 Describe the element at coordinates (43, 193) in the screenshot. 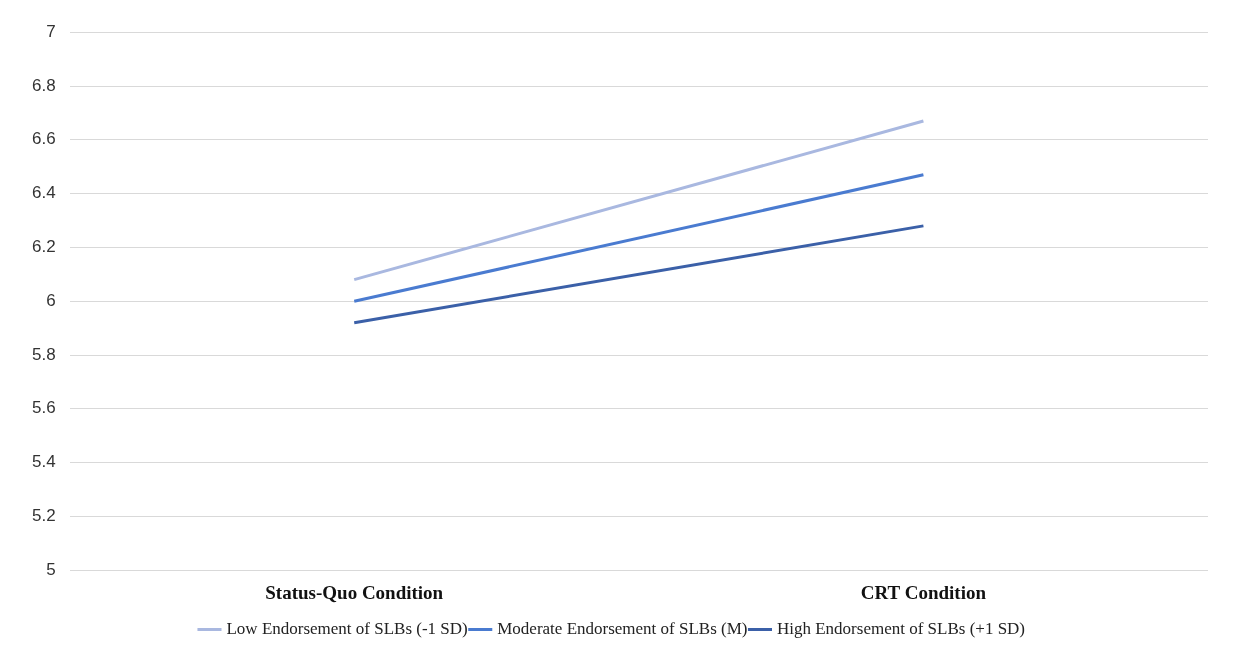

I see `y-tick-label: 6.4` at that location.